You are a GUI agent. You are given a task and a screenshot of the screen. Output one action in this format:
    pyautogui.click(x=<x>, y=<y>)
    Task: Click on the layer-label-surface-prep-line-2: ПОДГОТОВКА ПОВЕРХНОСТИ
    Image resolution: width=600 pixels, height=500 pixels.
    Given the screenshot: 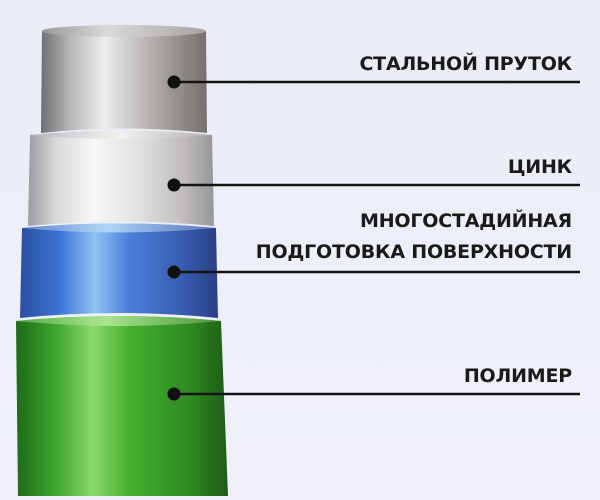 What is the action you would take?
    pyautogui.click(x=413, y=252)
    